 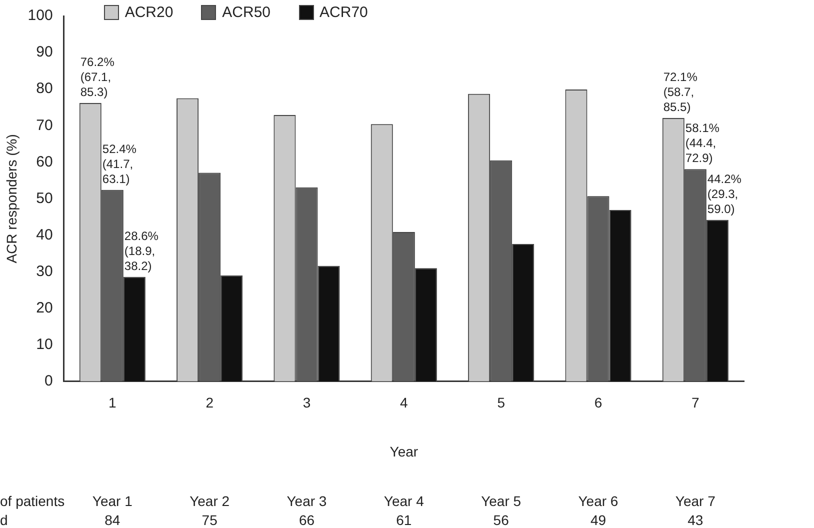 I want to click on x-tick-label: 6, so click(x=598, y=402).